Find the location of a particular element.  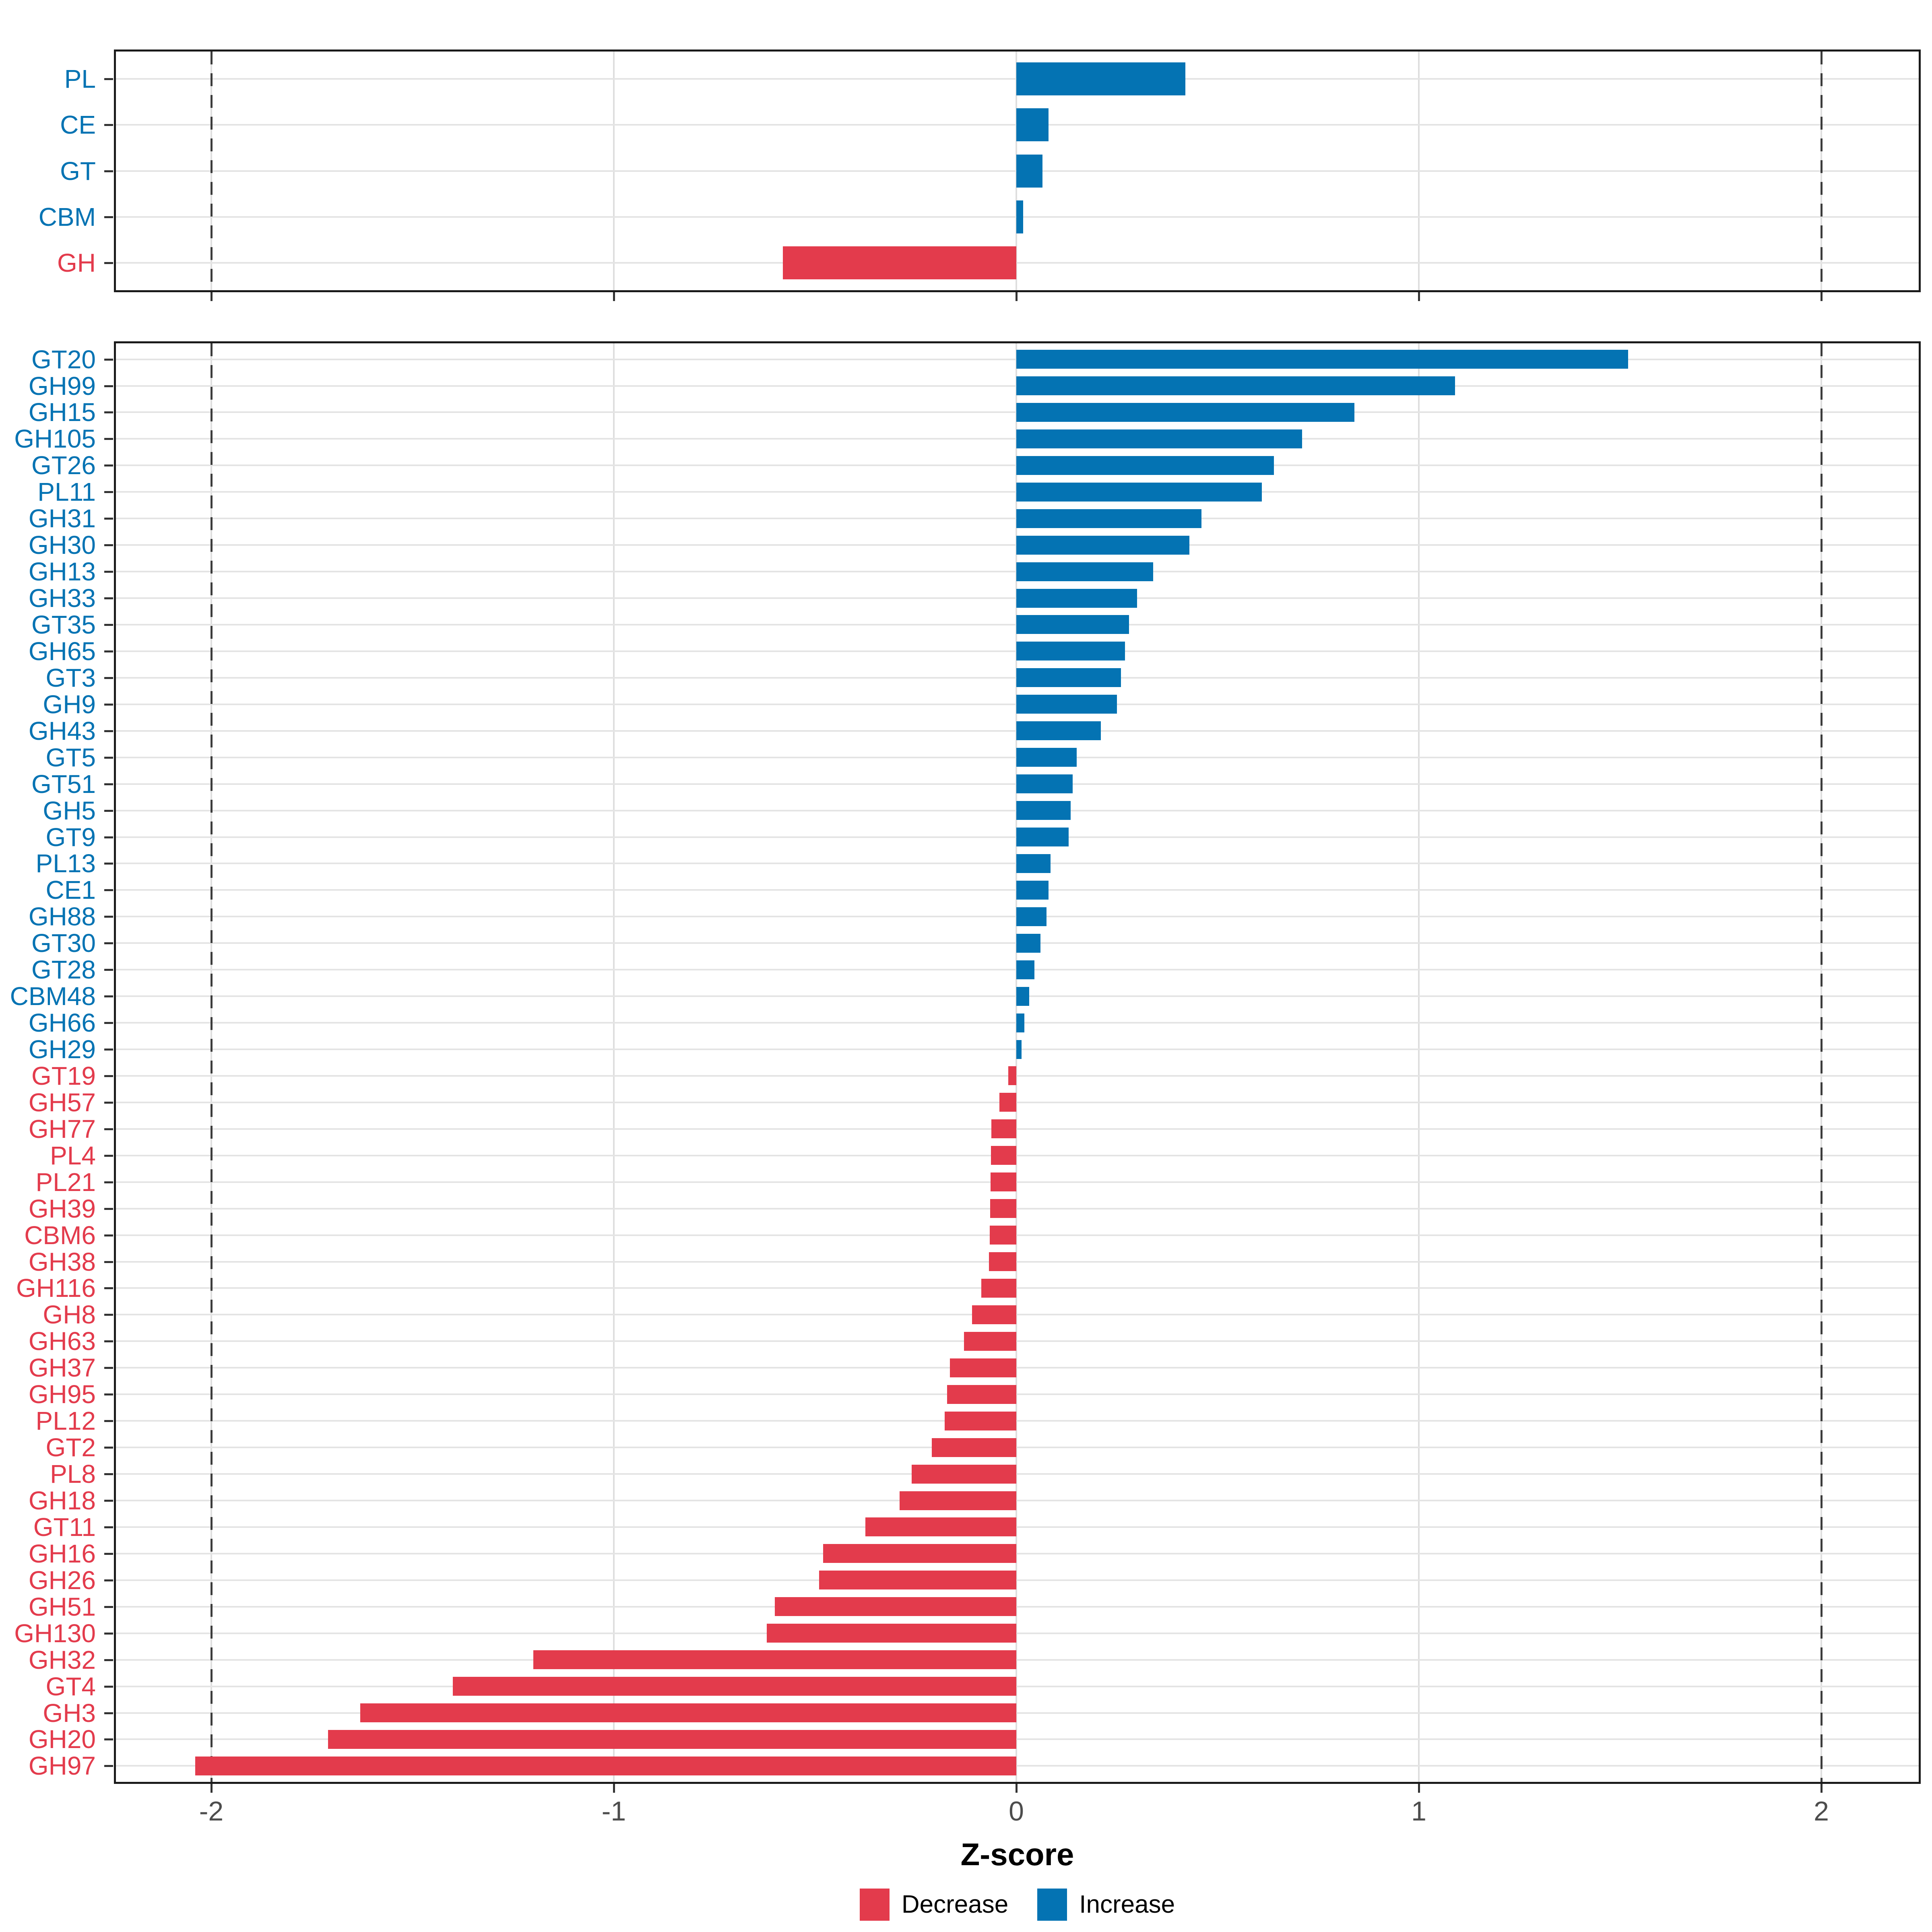

gridline-row-GH20 is located at coordinates (1017, 1739).